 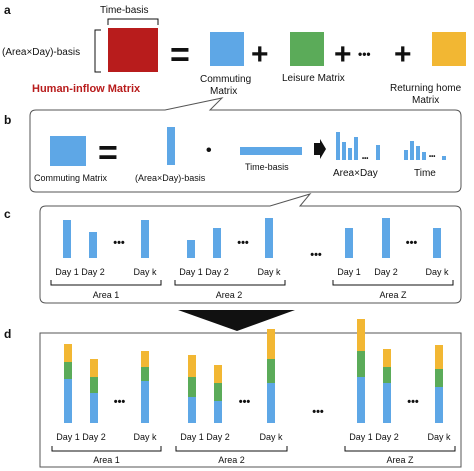 I want to click on area-label-c: Area 1, so click(x=106, y=295).